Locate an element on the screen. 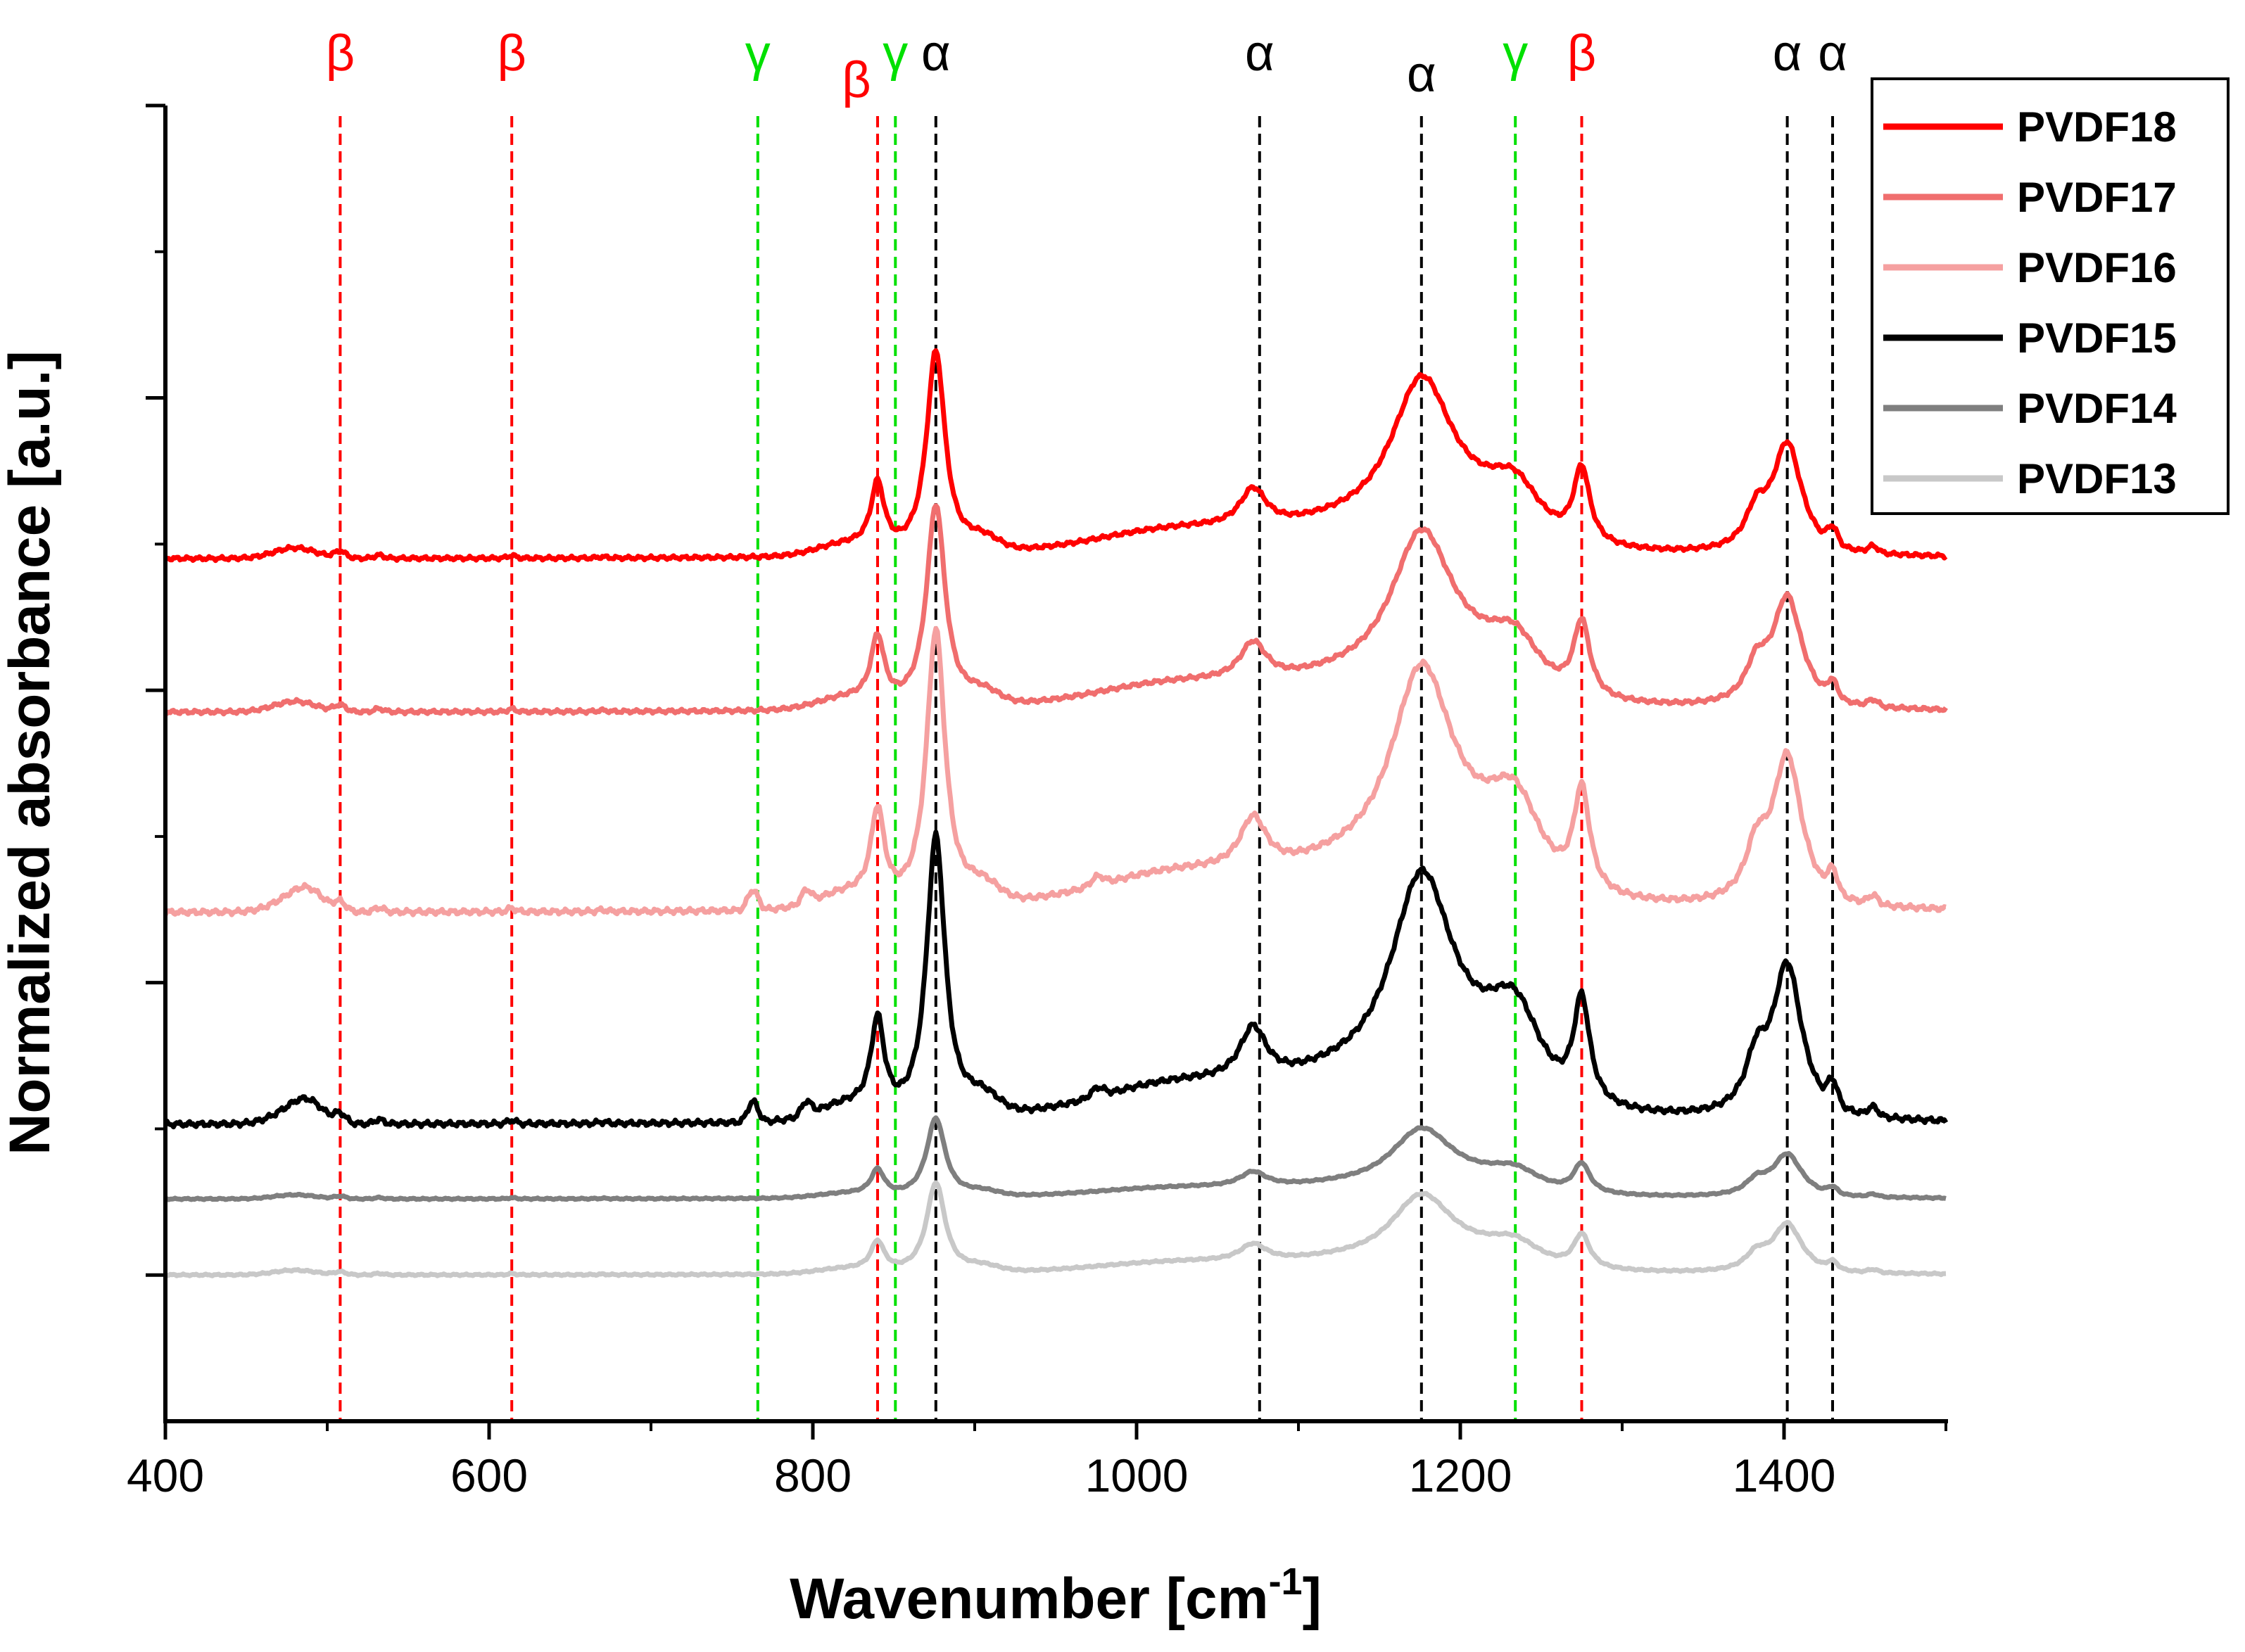 Image resolution: width=2245 pixels, height=1652 pixels. series-pvdf15 is located at coordinates (1056, 980).